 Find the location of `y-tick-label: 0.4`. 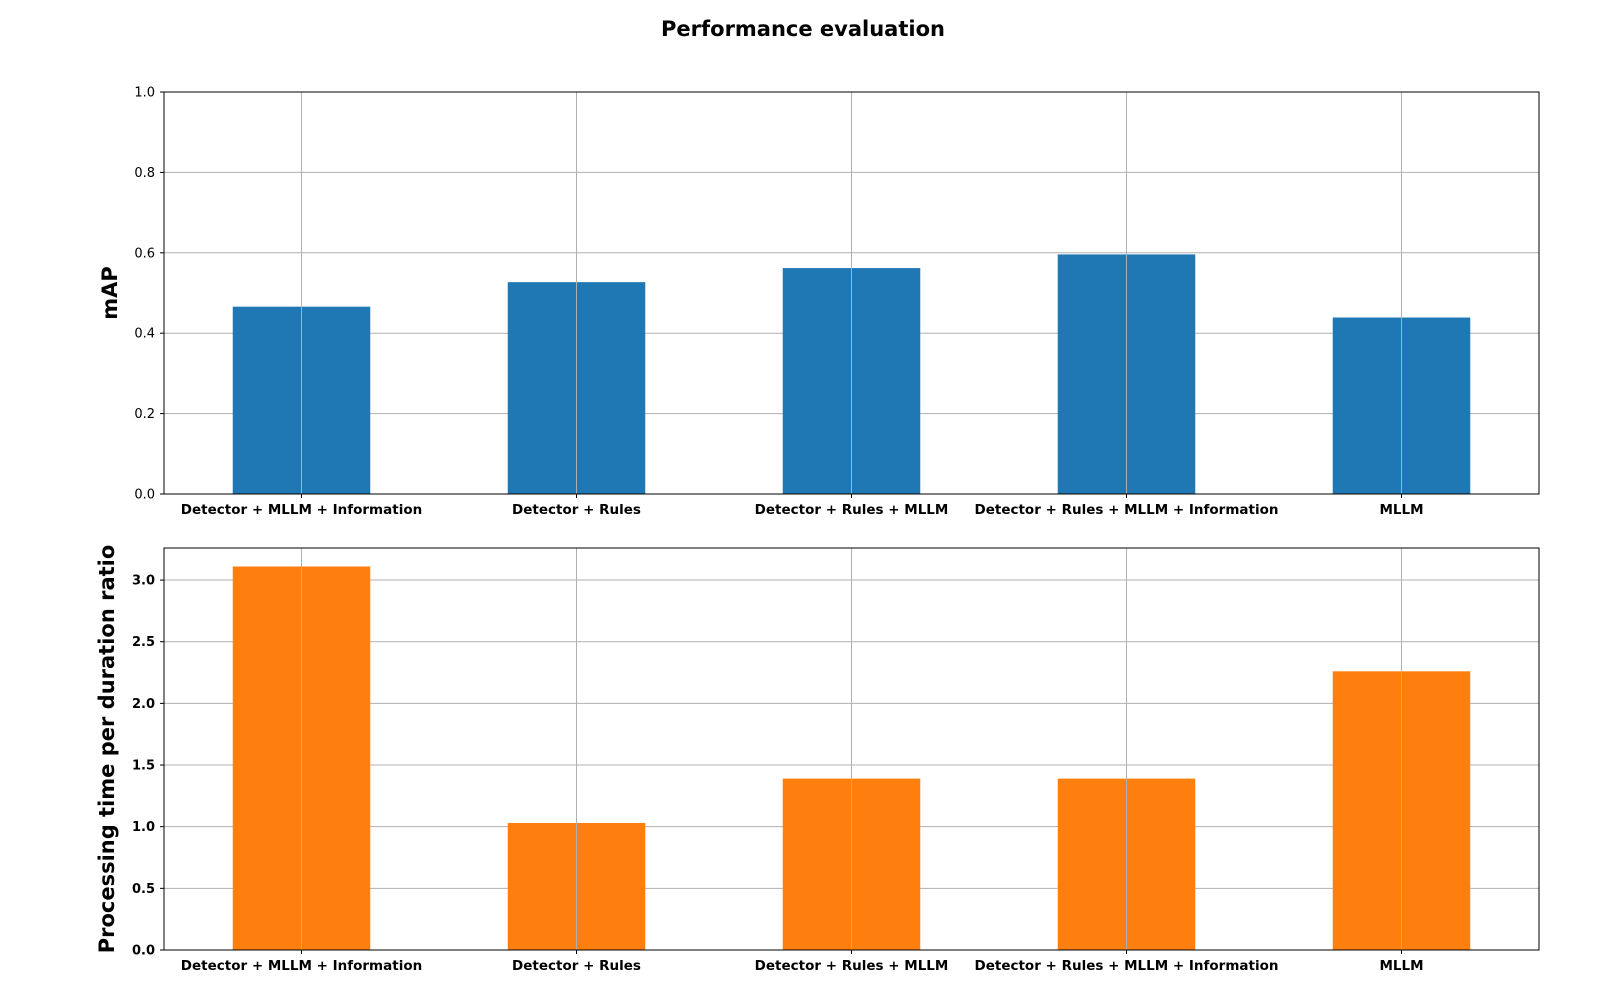

y-tick-label: 0.4 is located at coordinates (144, 334).